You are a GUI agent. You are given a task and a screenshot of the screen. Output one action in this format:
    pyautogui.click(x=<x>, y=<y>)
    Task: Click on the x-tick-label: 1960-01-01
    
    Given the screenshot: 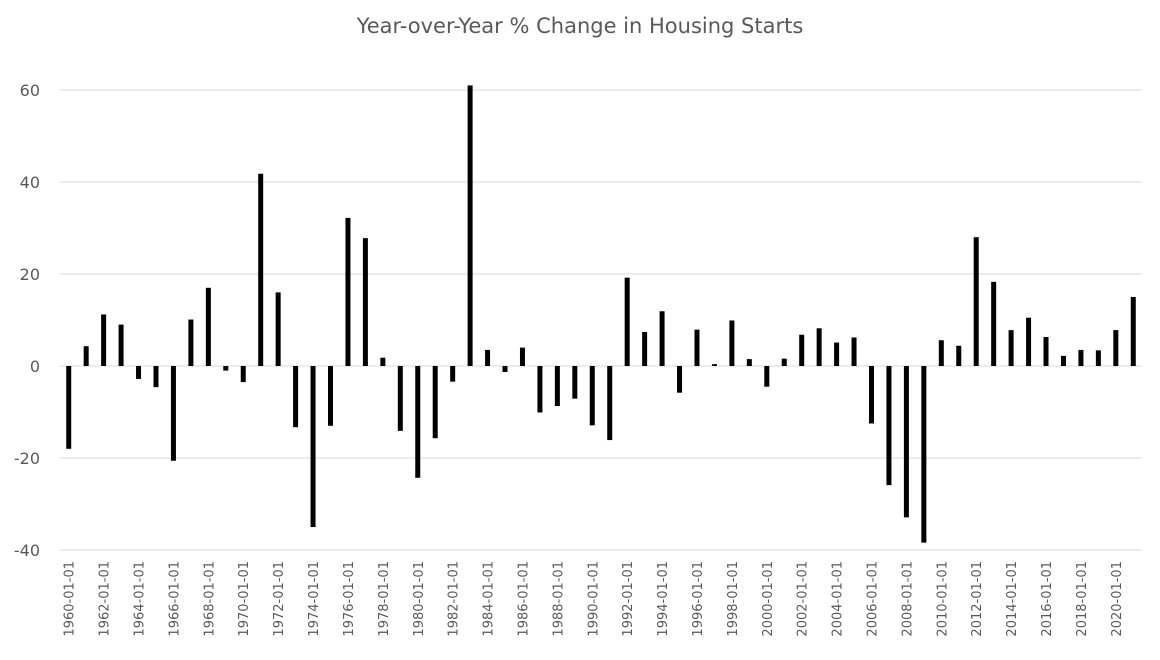 What is the action you would take?
    pyautogui.click(x=70, y=599)
    